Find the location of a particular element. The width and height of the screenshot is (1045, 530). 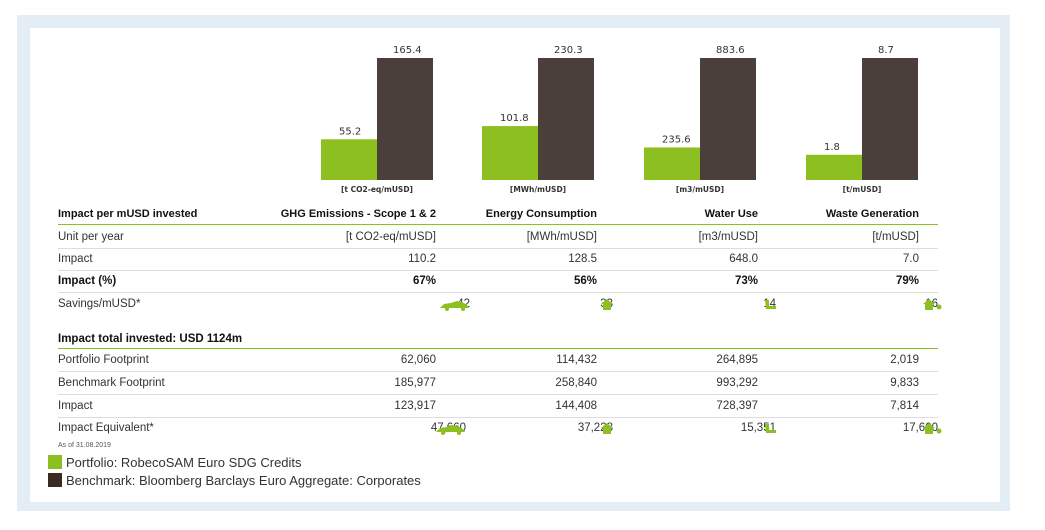

total-header-row: Impact total invested: USD 1124m is located at coordinates (498, 341).